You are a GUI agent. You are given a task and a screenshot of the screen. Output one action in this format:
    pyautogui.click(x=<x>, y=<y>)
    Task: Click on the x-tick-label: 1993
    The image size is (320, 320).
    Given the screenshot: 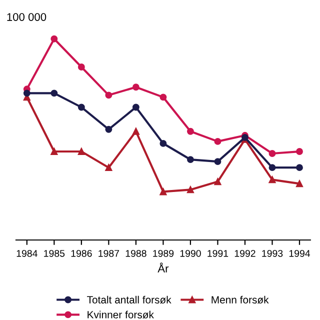 What is the action you would take?
    pyautogui.click(x=272, y=253)
    